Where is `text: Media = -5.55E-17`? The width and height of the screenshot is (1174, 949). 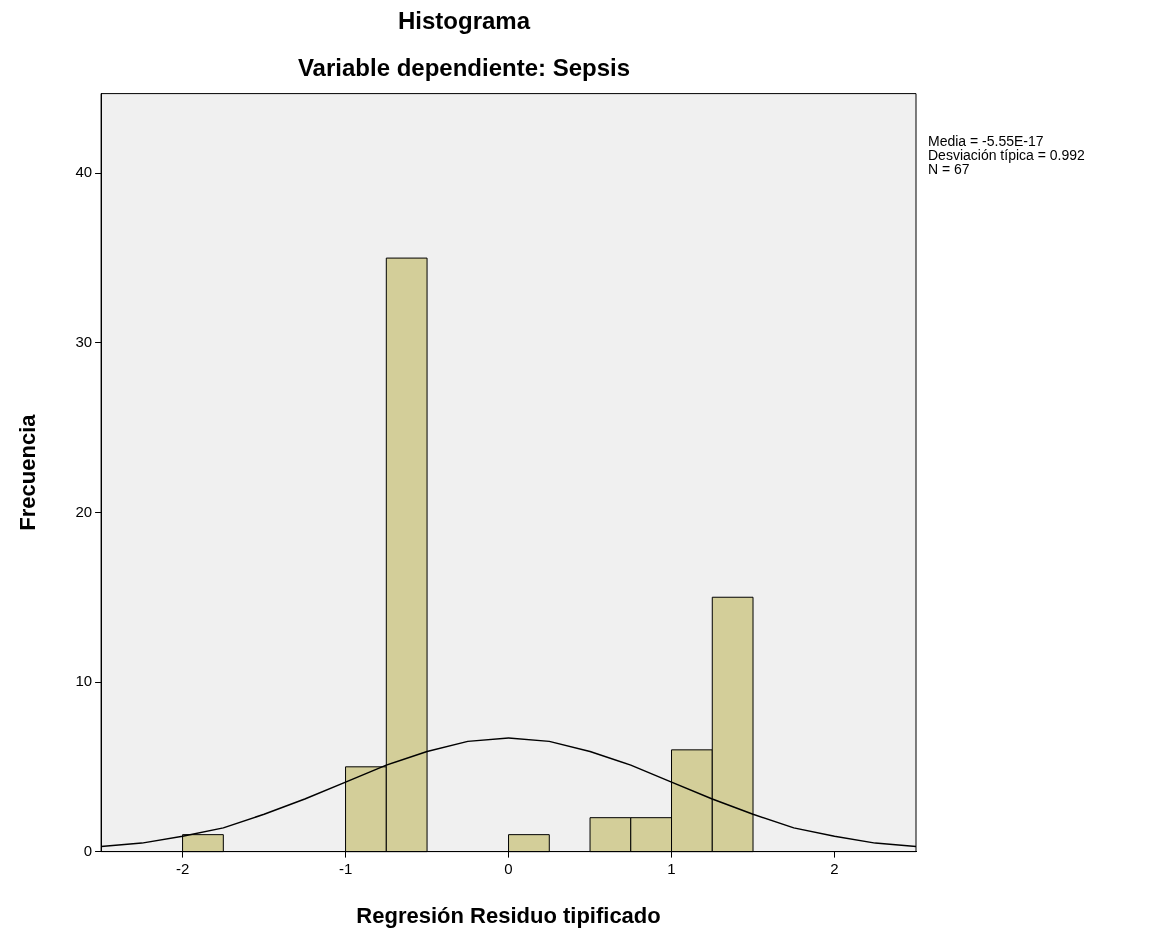
text: Media = -5.55E-17 is located at coordinates (986, 141).